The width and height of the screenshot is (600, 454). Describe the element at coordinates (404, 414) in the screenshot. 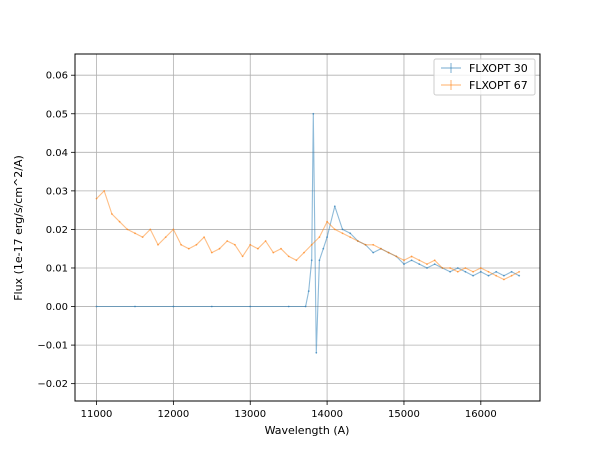

I see `x-tick-label: 15000` at that location.